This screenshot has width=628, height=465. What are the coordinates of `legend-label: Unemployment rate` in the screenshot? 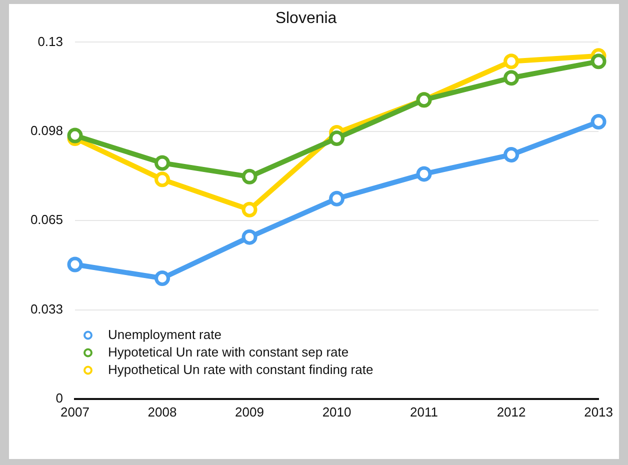 It's located at (165, 334).